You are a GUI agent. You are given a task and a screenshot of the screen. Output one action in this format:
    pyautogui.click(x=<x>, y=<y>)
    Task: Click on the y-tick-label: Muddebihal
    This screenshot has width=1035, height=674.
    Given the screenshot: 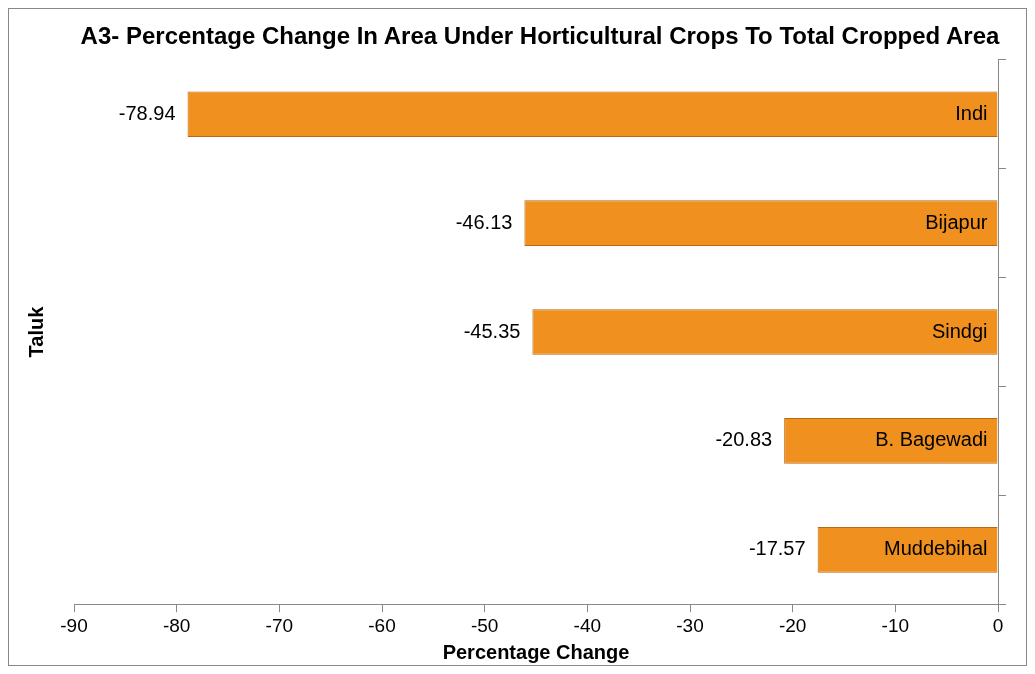 What is the action you would take?
    pyautogui.click(x=936, y=548)
    